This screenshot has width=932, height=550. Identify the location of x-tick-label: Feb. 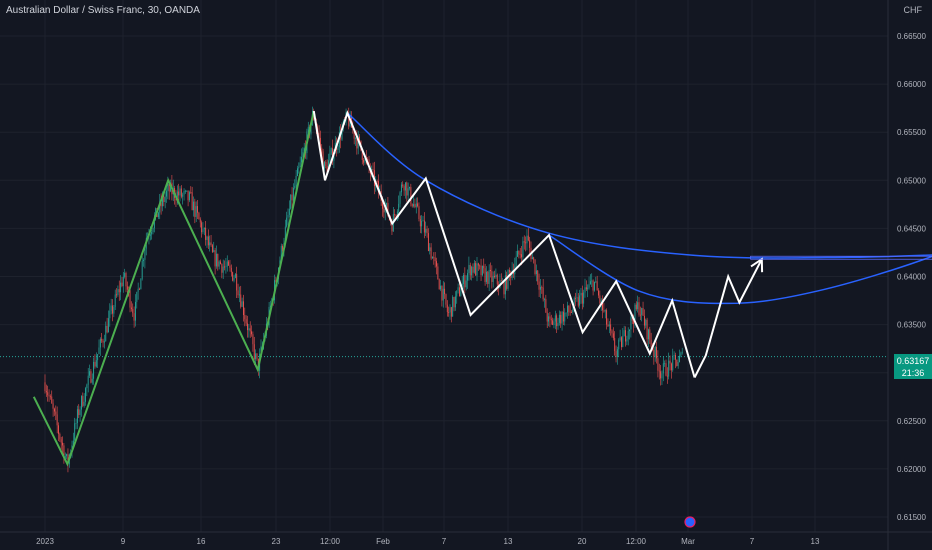
(383, 541).